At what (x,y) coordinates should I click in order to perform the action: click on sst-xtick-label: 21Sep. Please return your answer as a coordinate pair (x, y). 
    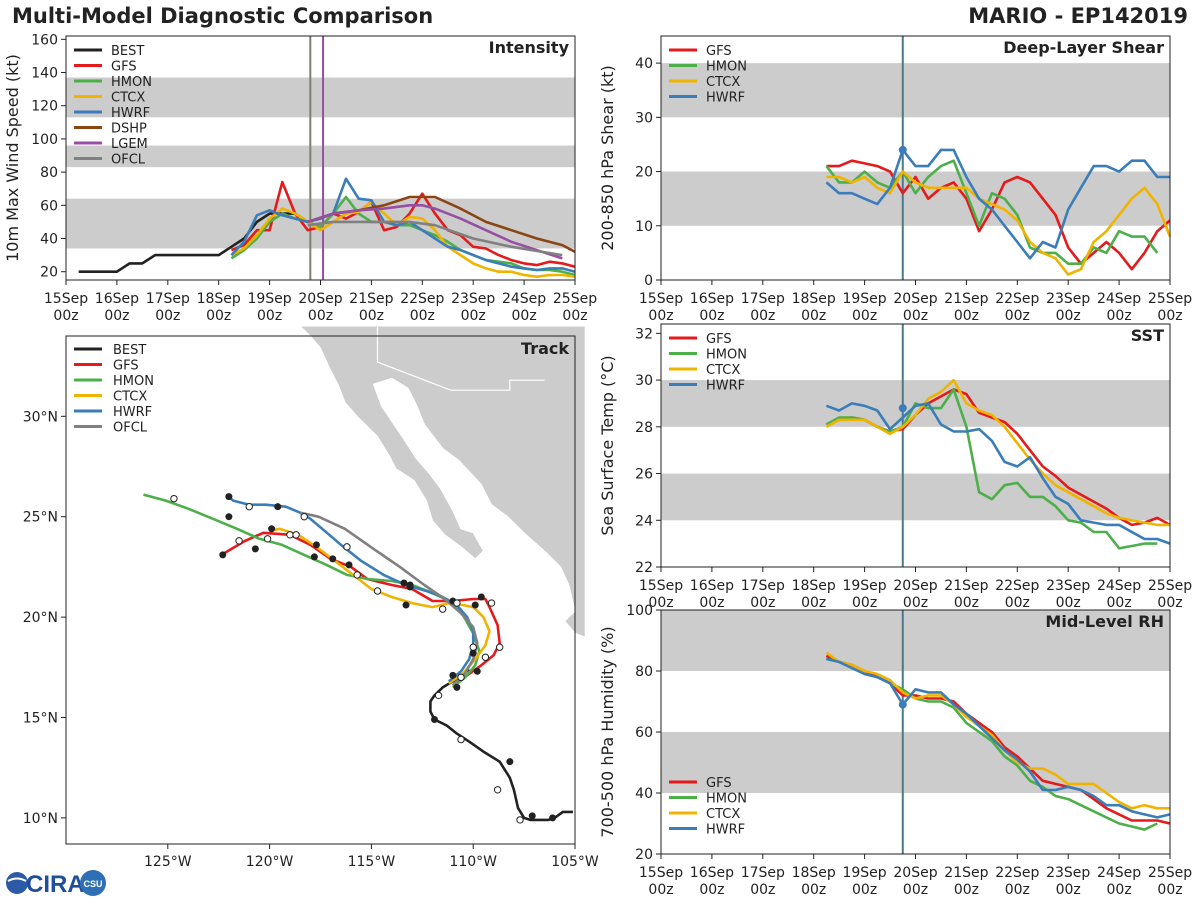
    Looking at the image, I should click on (966, 586).